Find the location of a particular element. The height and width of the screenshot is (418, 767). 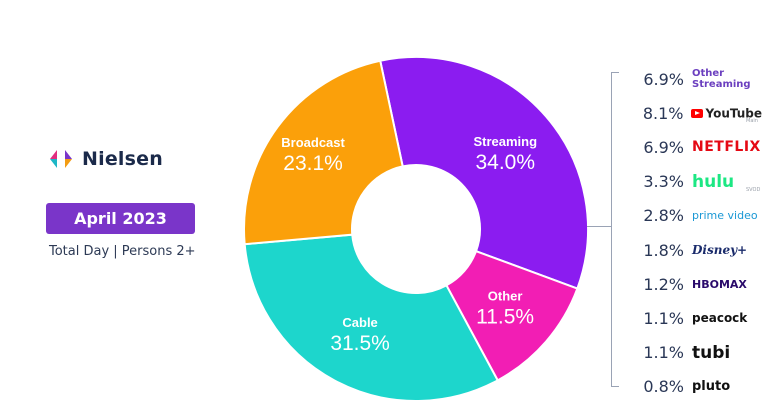

breakdown-value: 2.8% is located at coordinates (663, 216).